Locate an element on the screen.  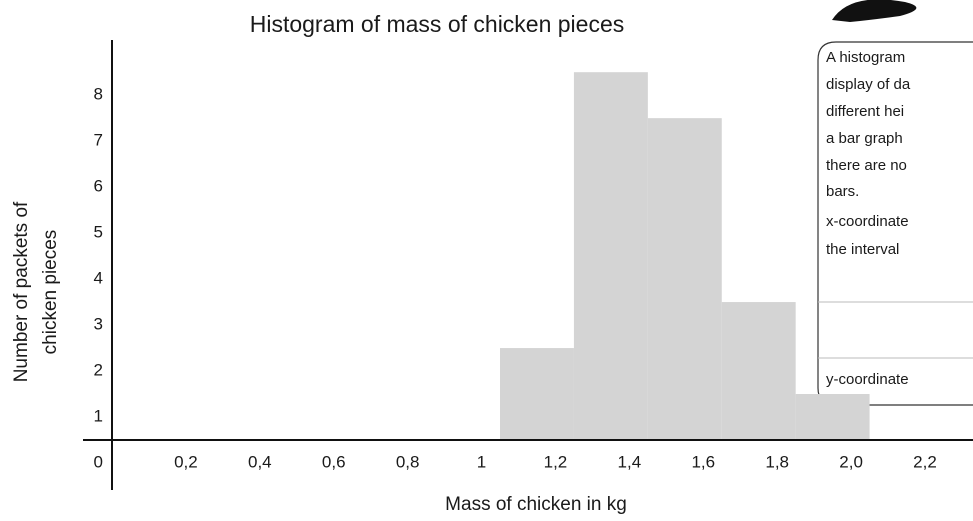
x-axis-title: Mass of chicken in kg is located at coordinates (536, 504).